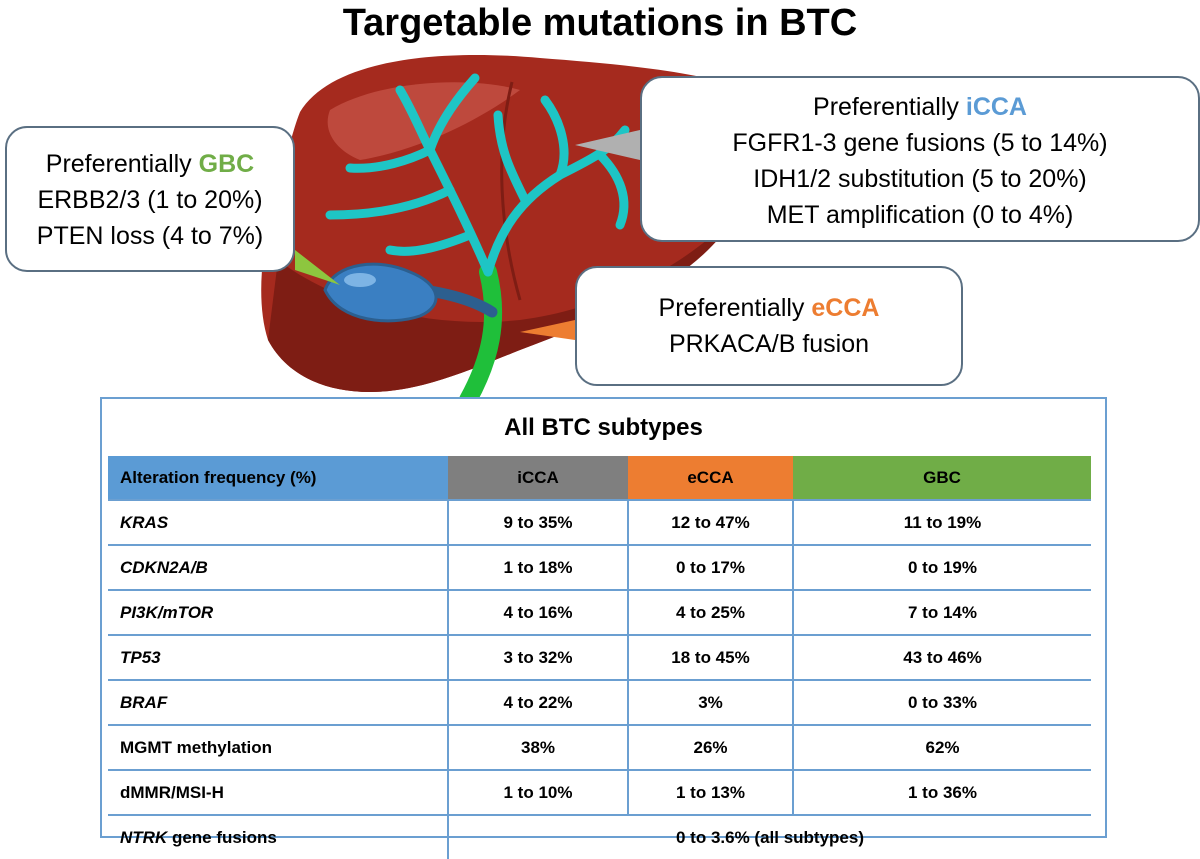 The height and width of the screenshot is (859, 1200). Describe the element at coordinates (423, 121) in the screenshot. I see `liver-highlight` at that location.